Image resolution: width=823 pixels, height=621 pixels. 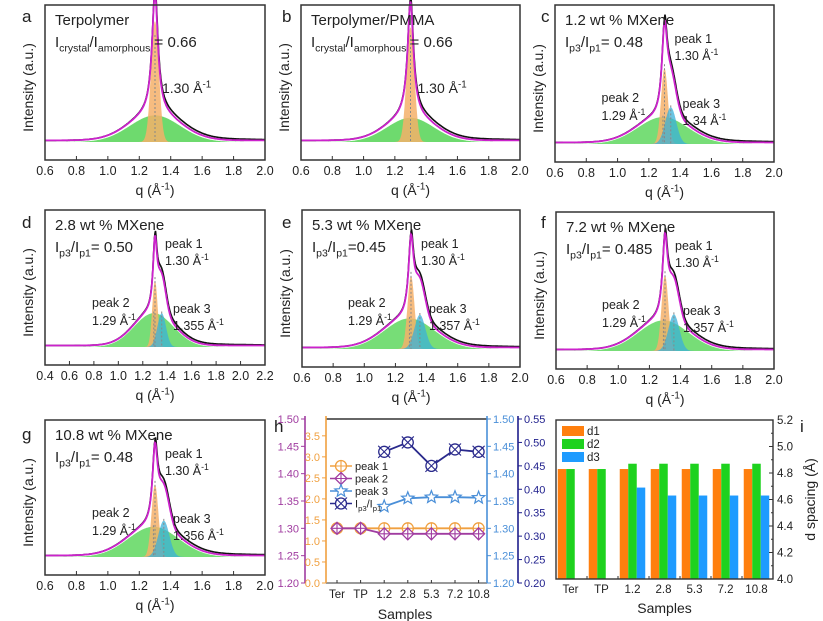 What do you see at coordinates (663, 521) in the screenshot?
I see `bar-d2` at bounding box center [663, 521].